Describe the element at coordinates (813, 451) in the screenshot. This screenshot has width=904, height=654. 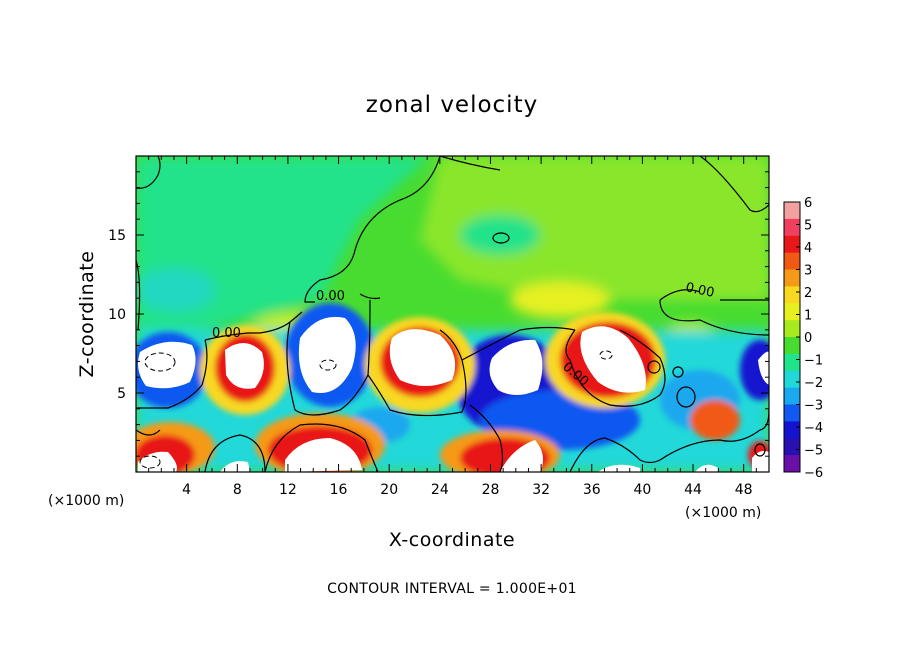
I see `colorbar-label: −5` at that location.